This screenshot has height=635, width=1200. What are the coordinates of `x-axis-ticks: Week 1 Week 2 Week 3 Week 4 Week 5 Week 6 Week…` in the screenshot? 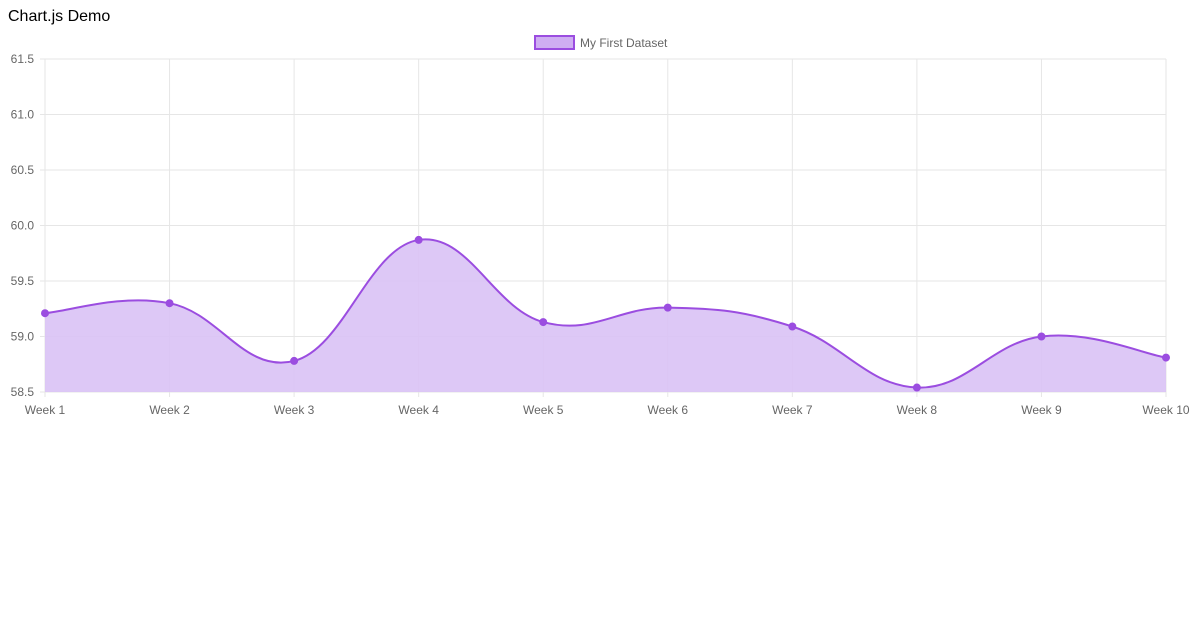 It's located at (607, 410).